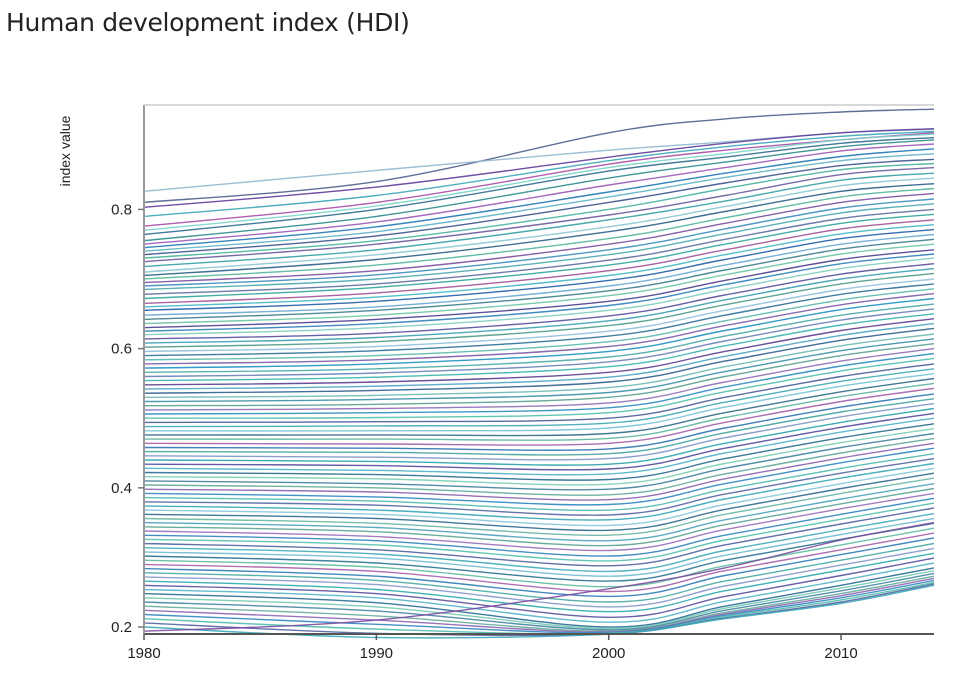 The height and width of the screenshot is (680, 968). What do you see at coordinates (121, 209) in the screenshot?
I see `y-tick-label: 0.8` at bounding box center [121, 209].